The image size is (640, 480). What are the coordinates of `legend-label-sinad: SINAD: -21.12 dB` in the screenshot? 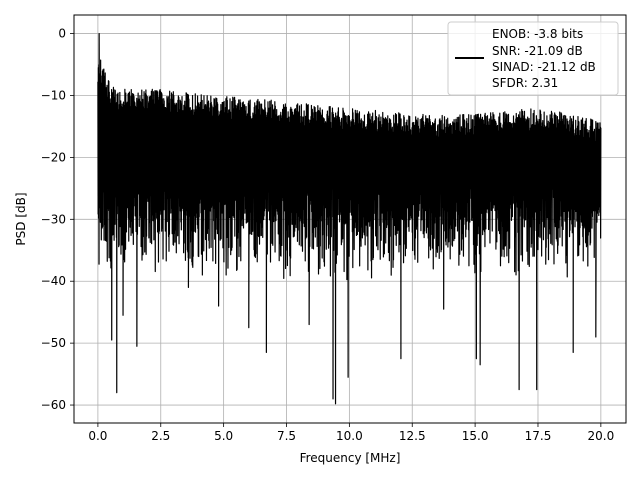 It's located at (544, 67).